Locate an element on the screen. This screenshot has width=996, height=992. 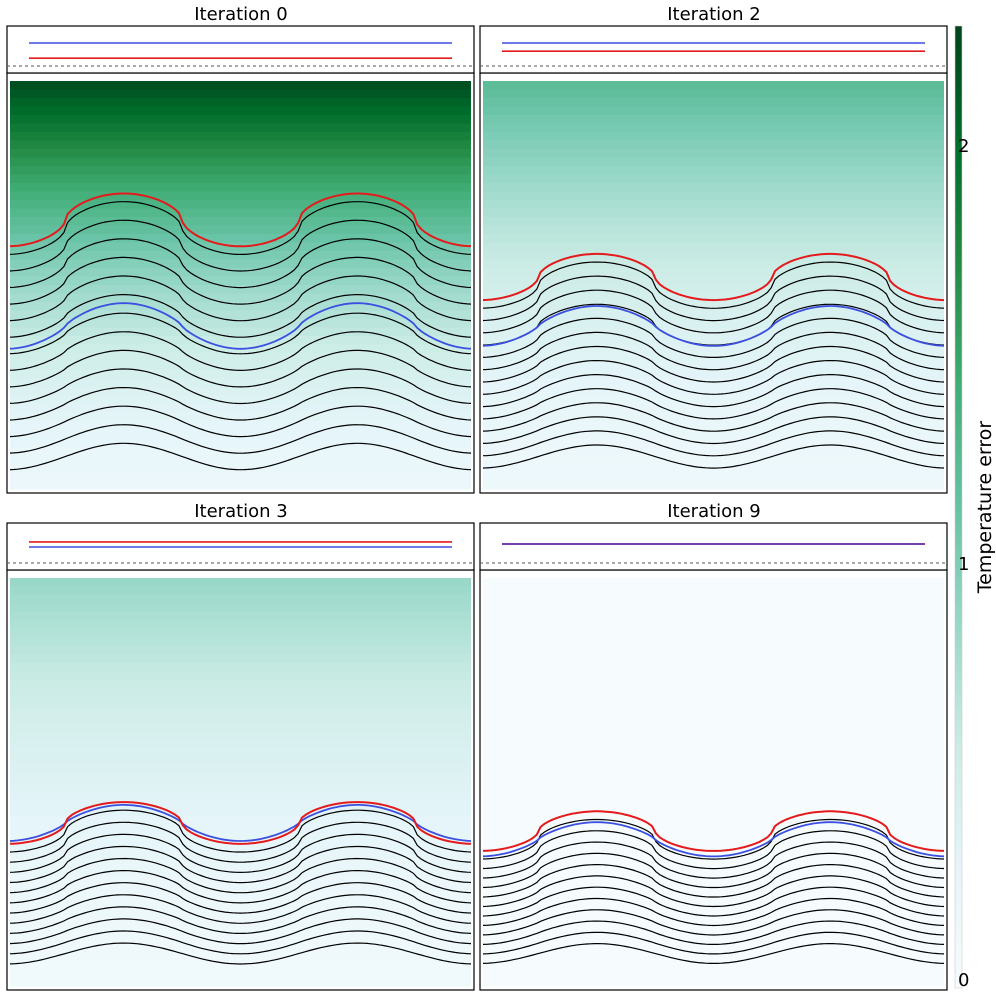
colorbar-bar is located at coordinates (958, 507).